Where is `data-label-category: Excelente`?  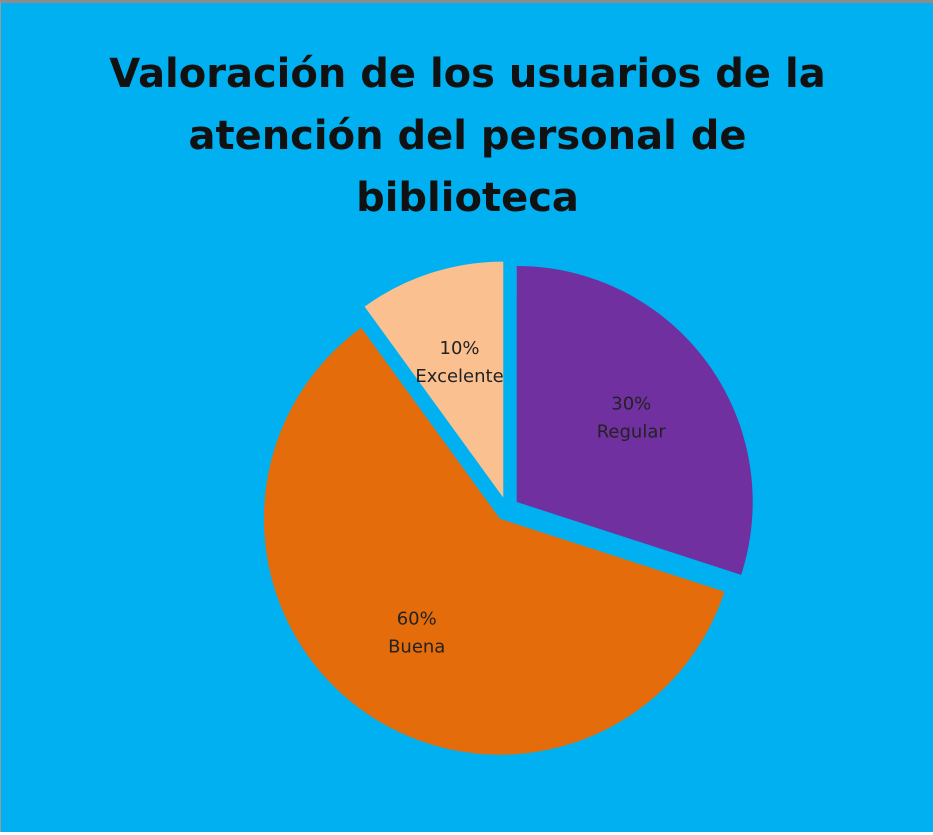 data-label-category: Excelente is located at coordinates (459, 376).